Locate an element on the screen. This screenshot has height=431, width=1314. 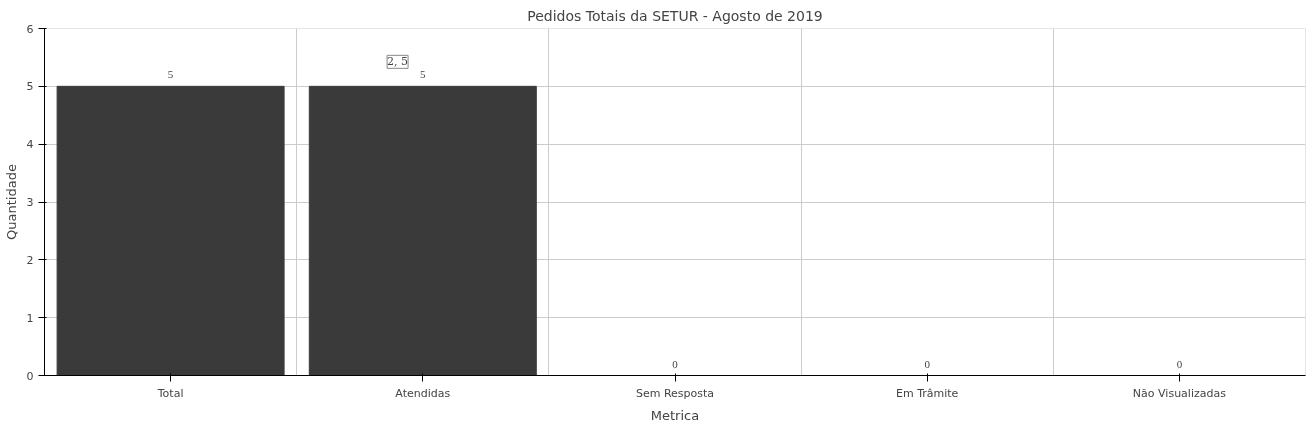
y-axis-title: Quantidade is located at coordinates (11, 202).